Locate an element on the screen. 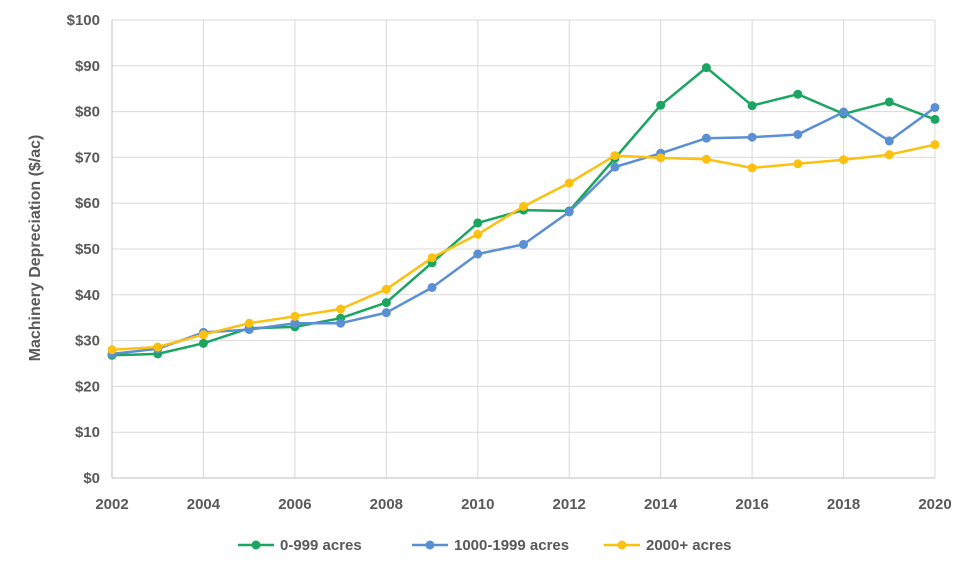 This screenshot has height=580, width=979. legend-item: 1000-1999 acres is located at coordinates (490, 545).